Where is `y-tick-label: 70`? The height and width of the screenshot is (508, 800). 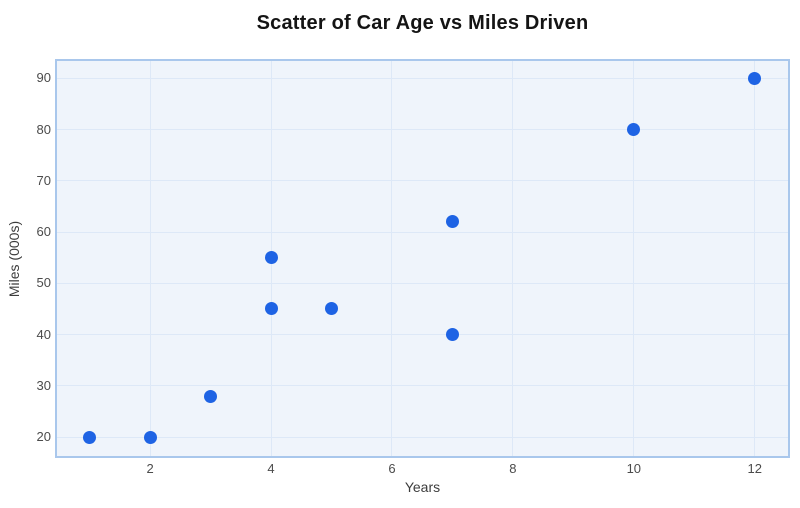 y-tick-label: 70 is located at coordinates (43, 180).